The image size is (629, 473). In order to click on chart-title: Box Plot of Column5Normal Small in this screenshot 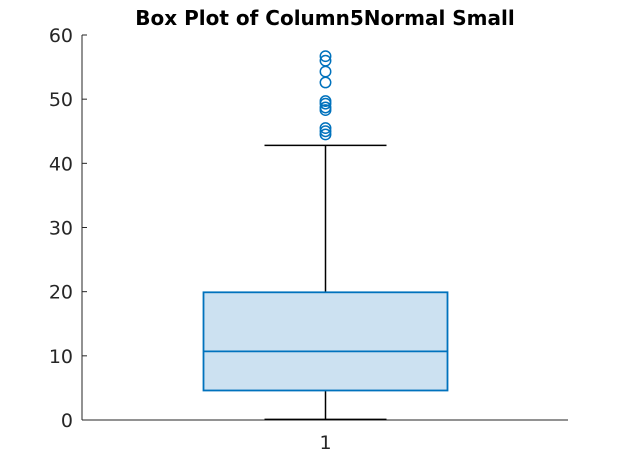, I will do `click(324, 18)`.